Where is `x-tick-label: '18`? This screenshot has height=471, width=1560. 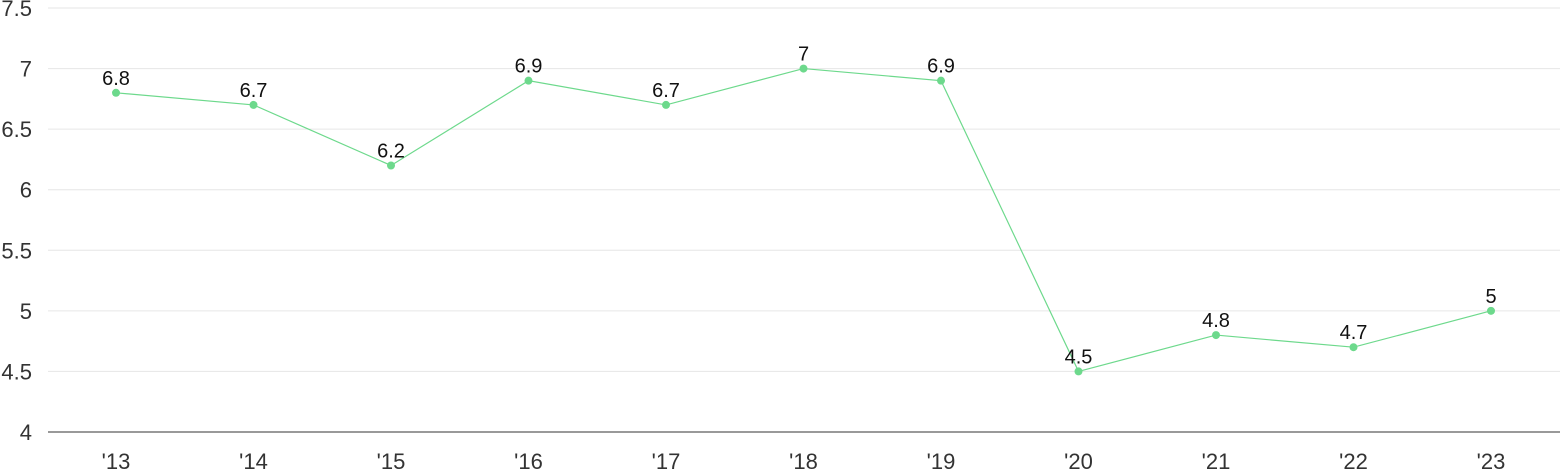
x-tick-label: '18 is located at coordinates (803, 460).